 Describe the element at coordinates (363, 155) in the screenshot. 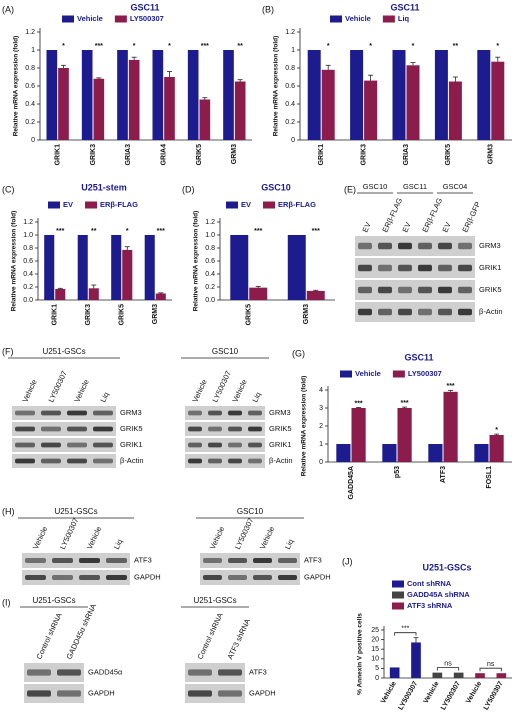

I see `x-tick-label: GRIK3` at that location.